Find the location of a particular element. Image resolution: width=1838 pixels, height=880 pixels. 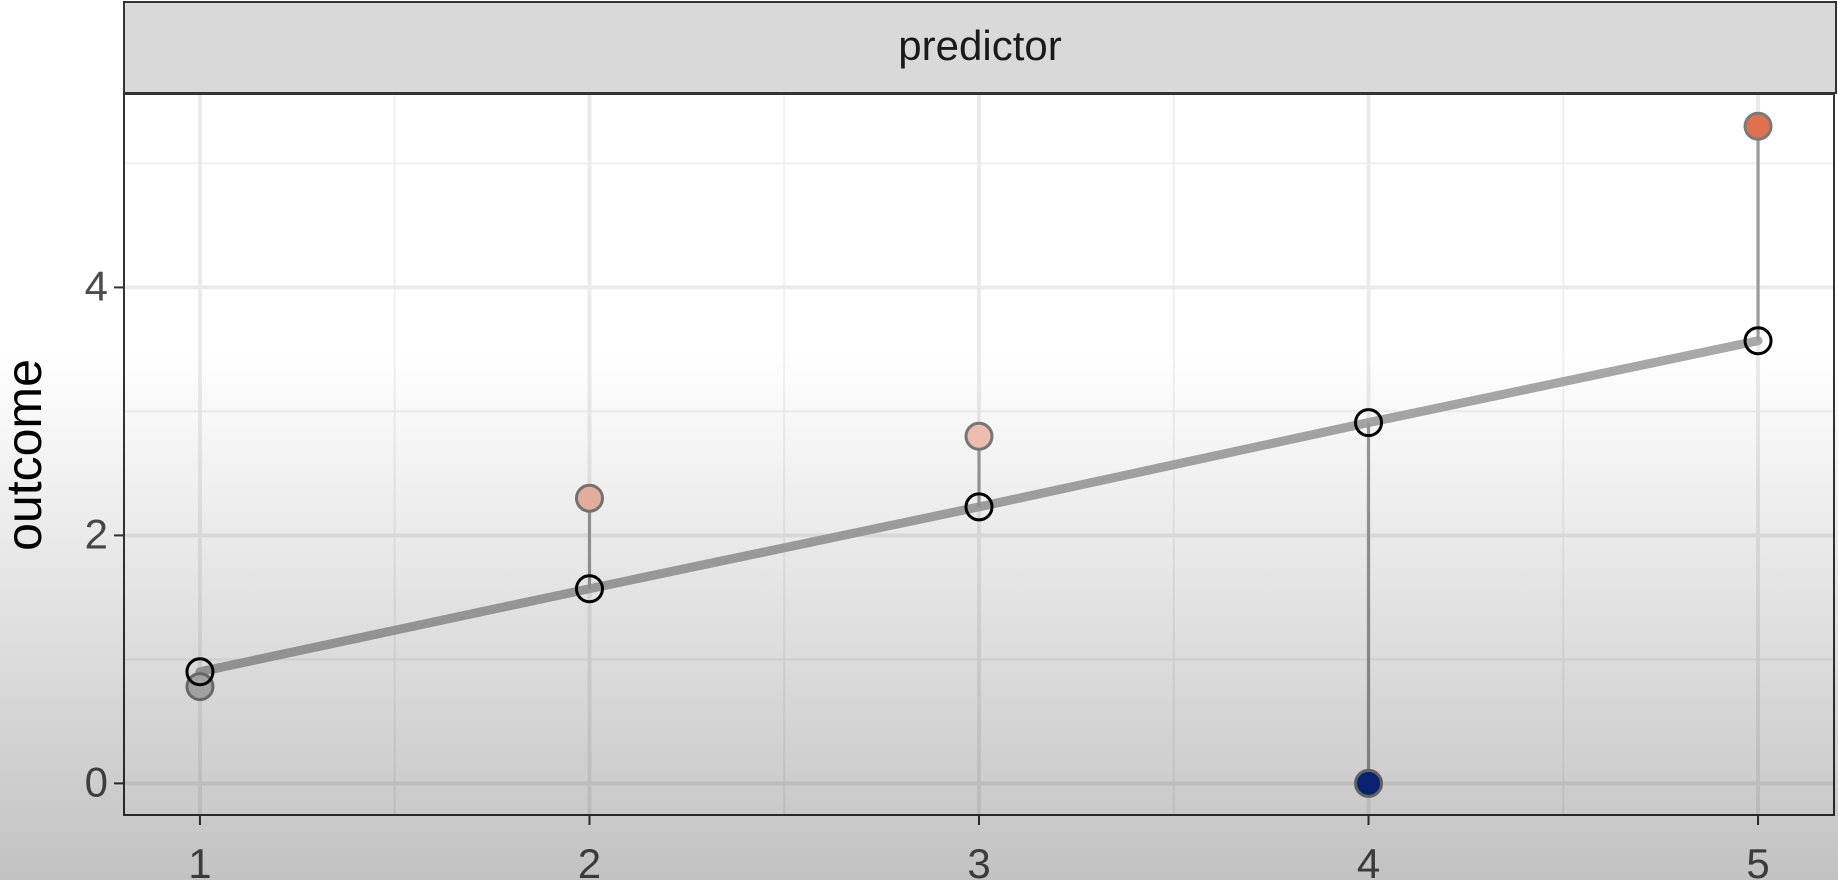

y-tick-label: 4 is located at coordinates (96, 286).